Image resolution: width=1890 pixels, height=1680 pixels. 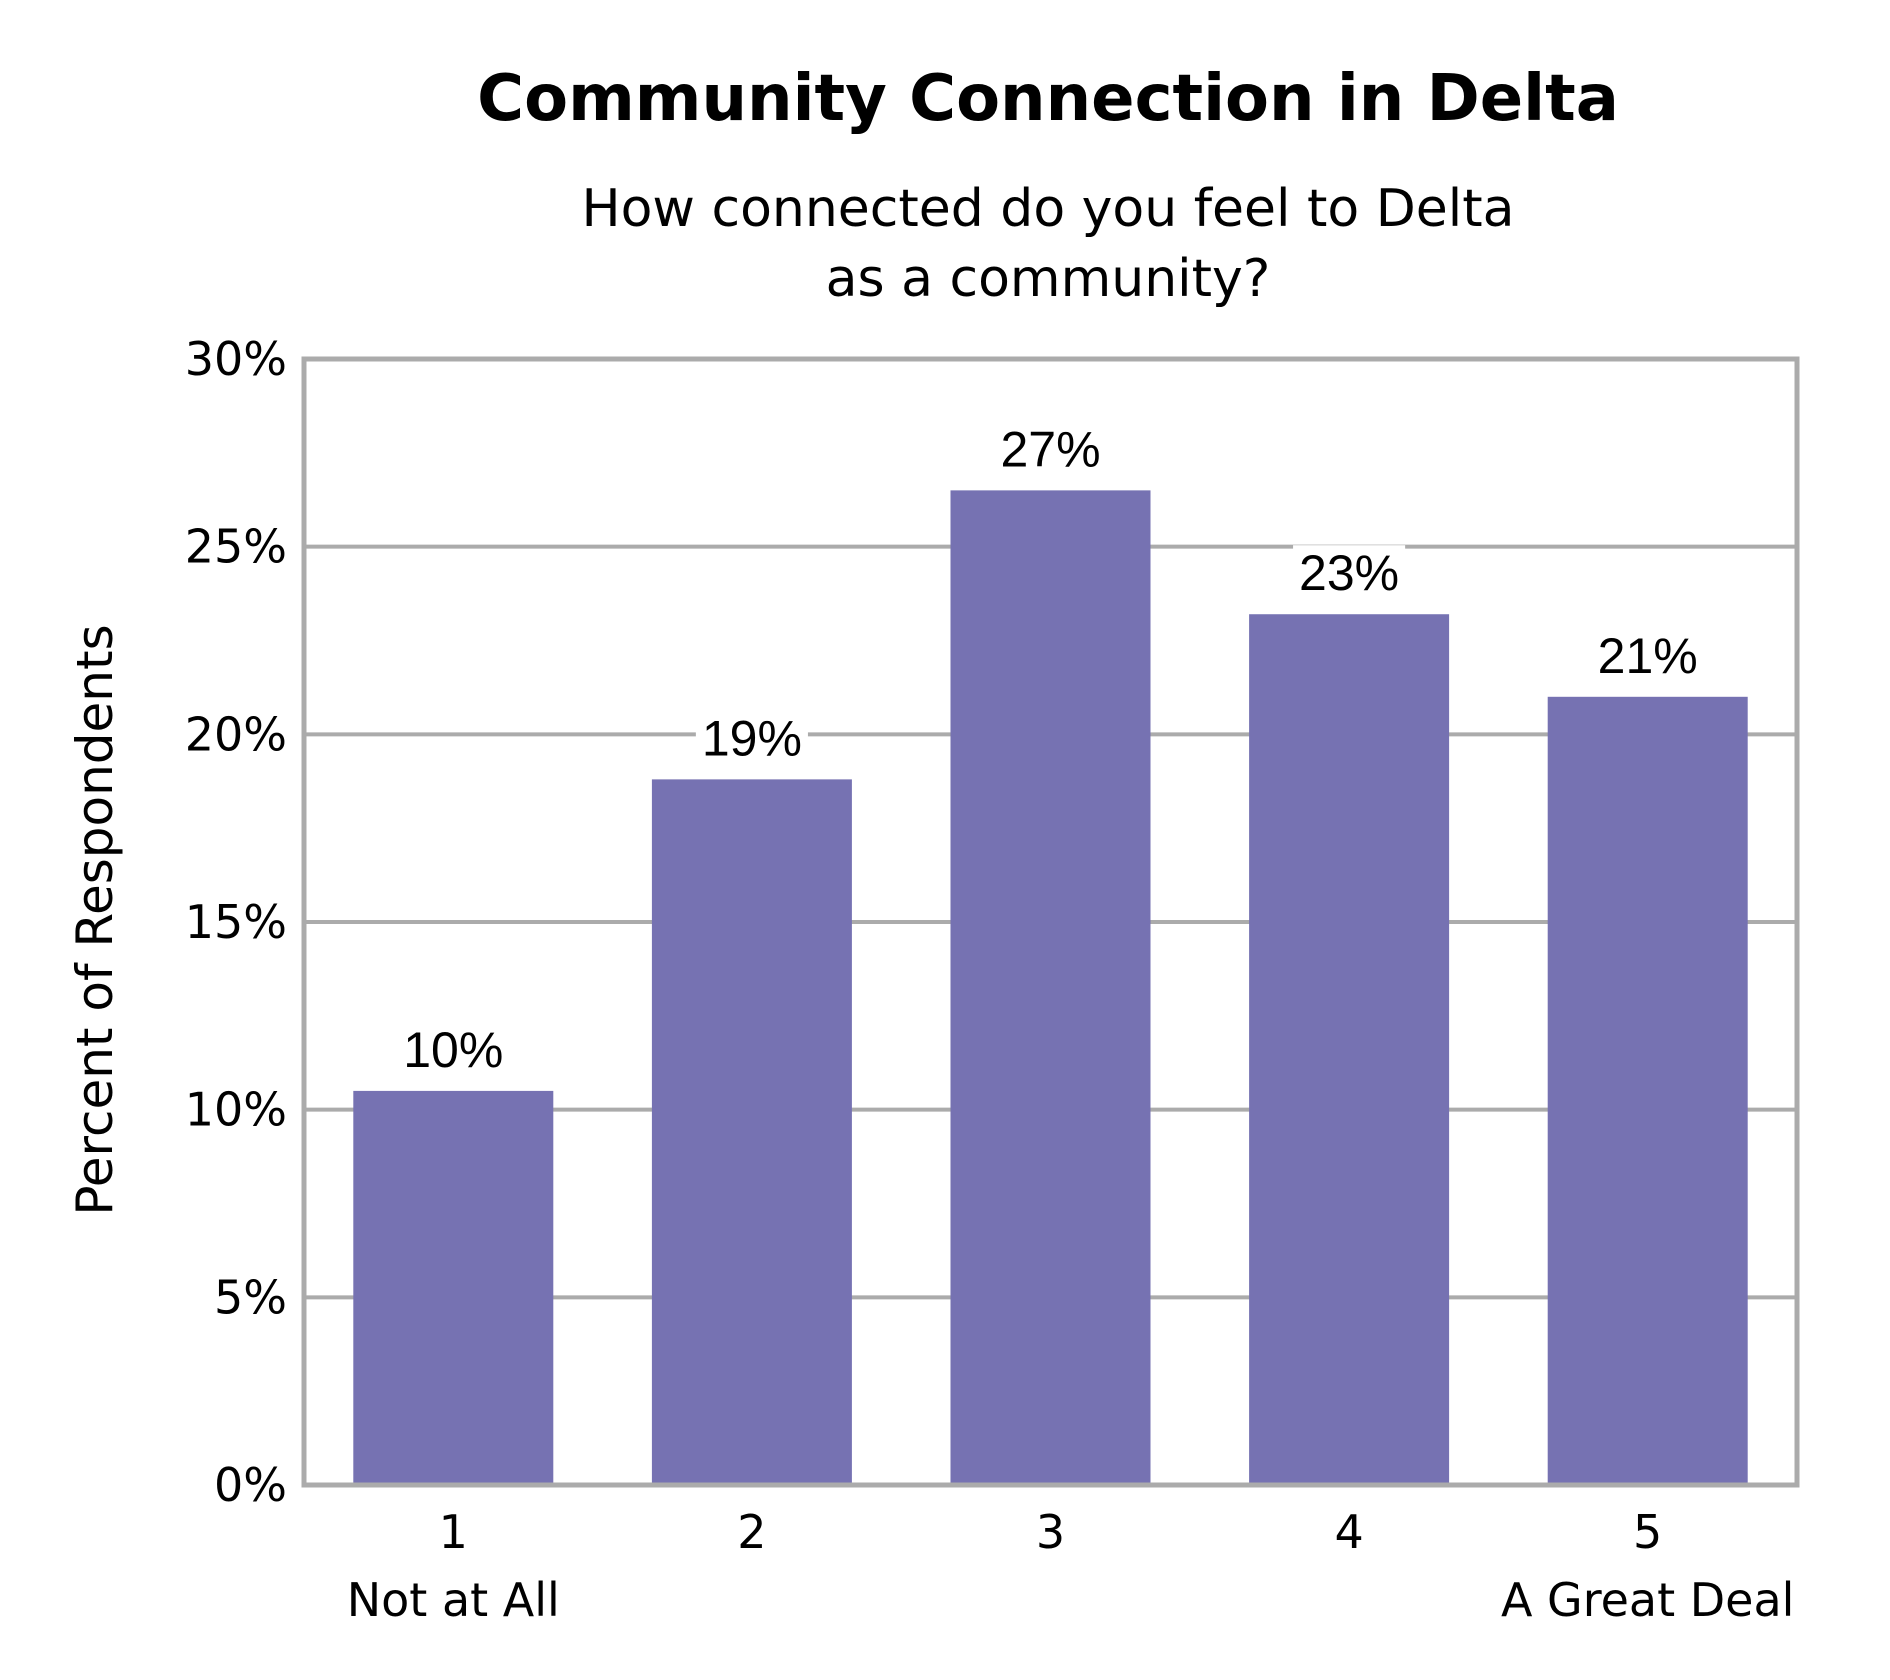 What do you see at coordinates (236, 734) in the screenshot?
I see `y-tick-label: 20%` at bounding box center [236, 734].